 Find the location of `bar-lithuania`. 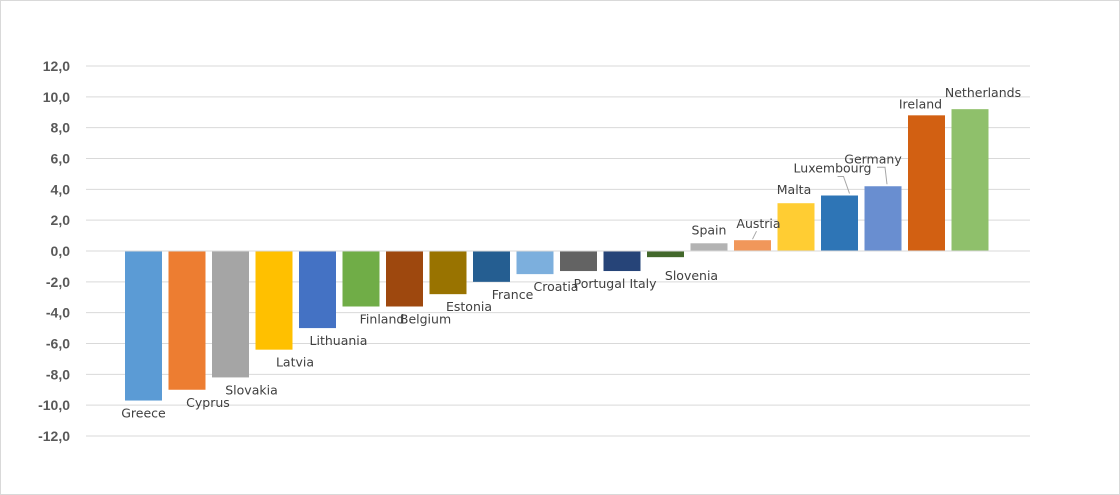

bar-lithuania is located at coordinates (317, 290).